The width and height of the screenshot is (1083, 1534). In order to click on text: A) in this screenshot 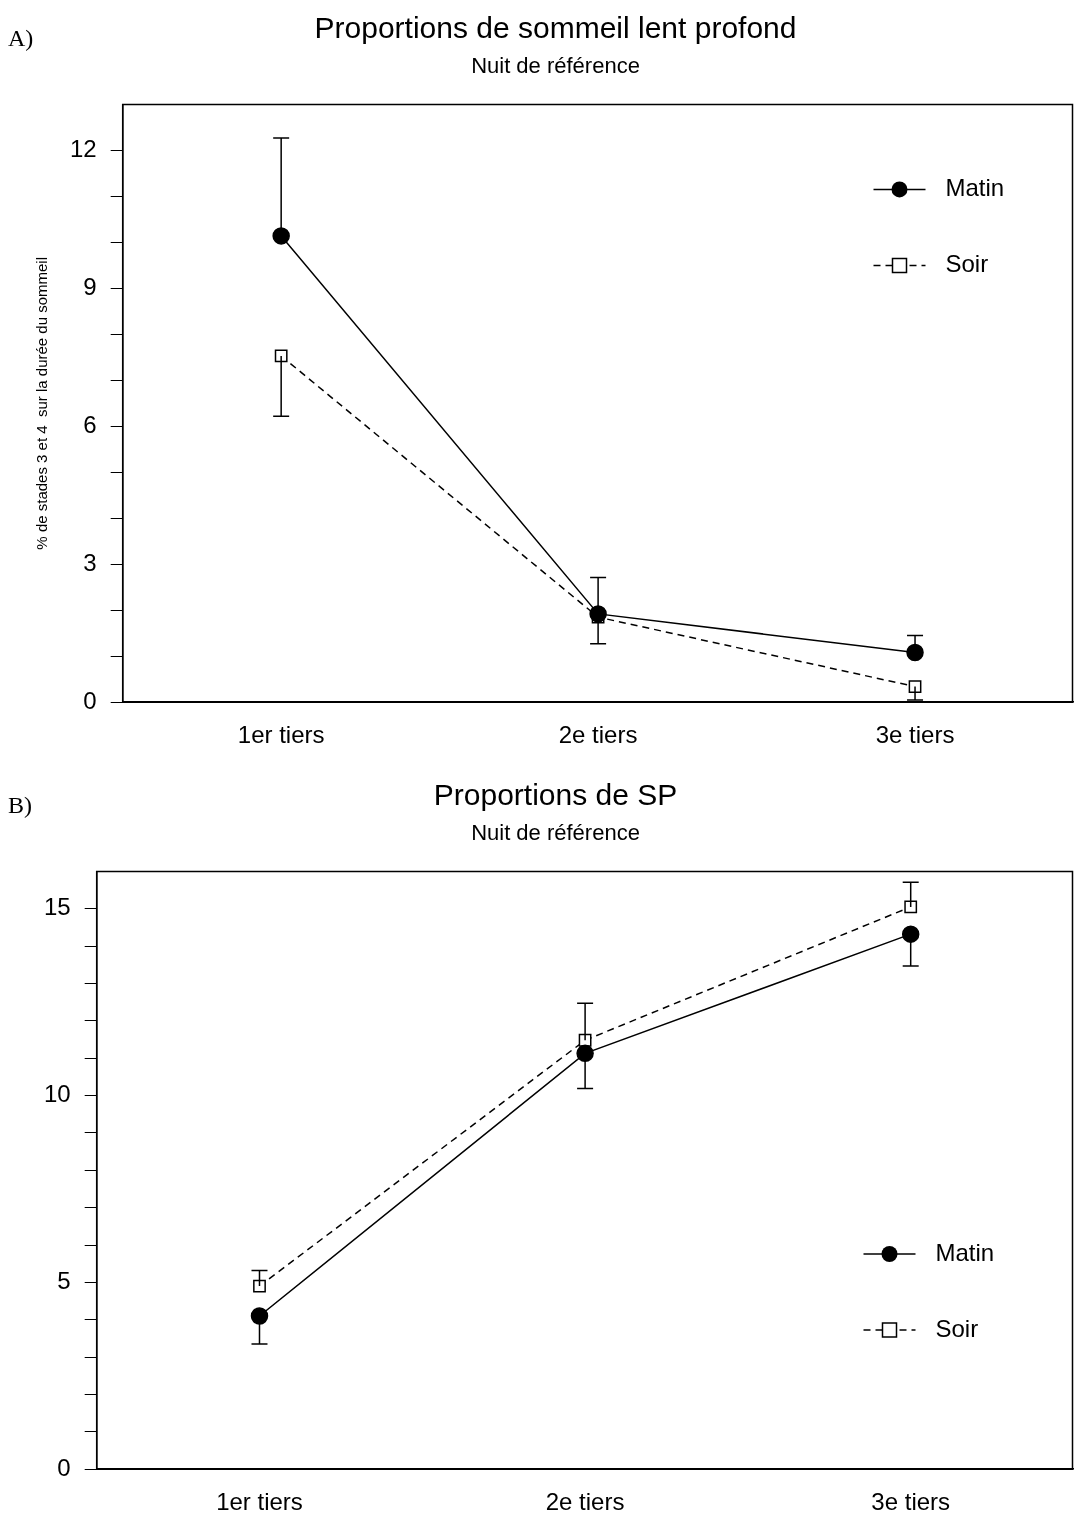, I will do `click(21, 38)`.